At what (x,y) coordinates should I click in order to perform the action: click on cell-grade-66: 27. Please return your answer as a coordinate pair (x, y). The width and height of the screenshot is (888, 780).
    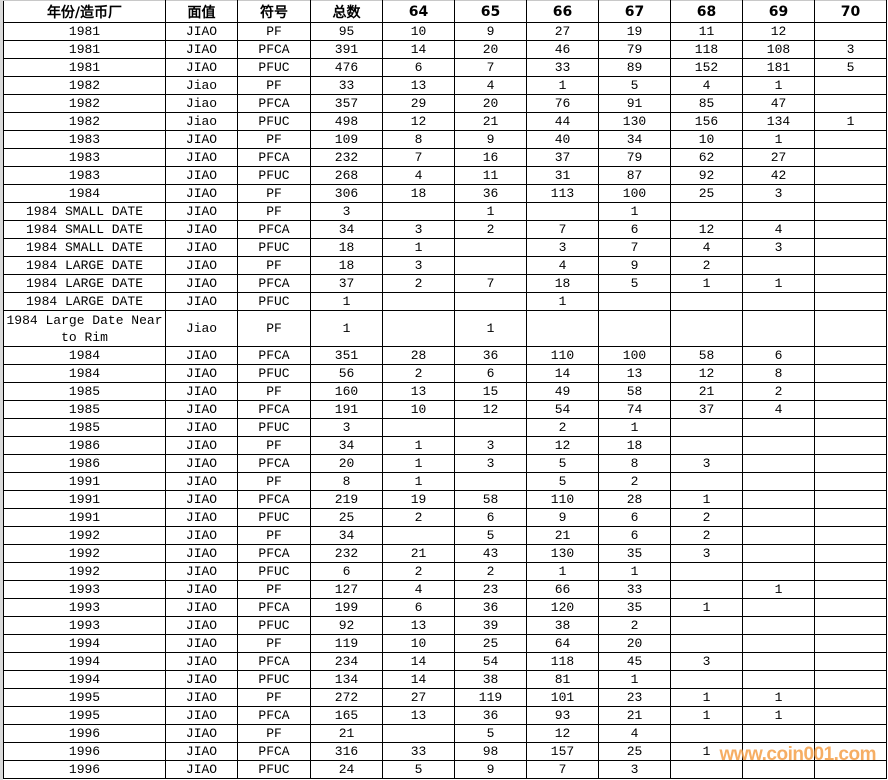
    Looking at the image, I should click on (562, 31).